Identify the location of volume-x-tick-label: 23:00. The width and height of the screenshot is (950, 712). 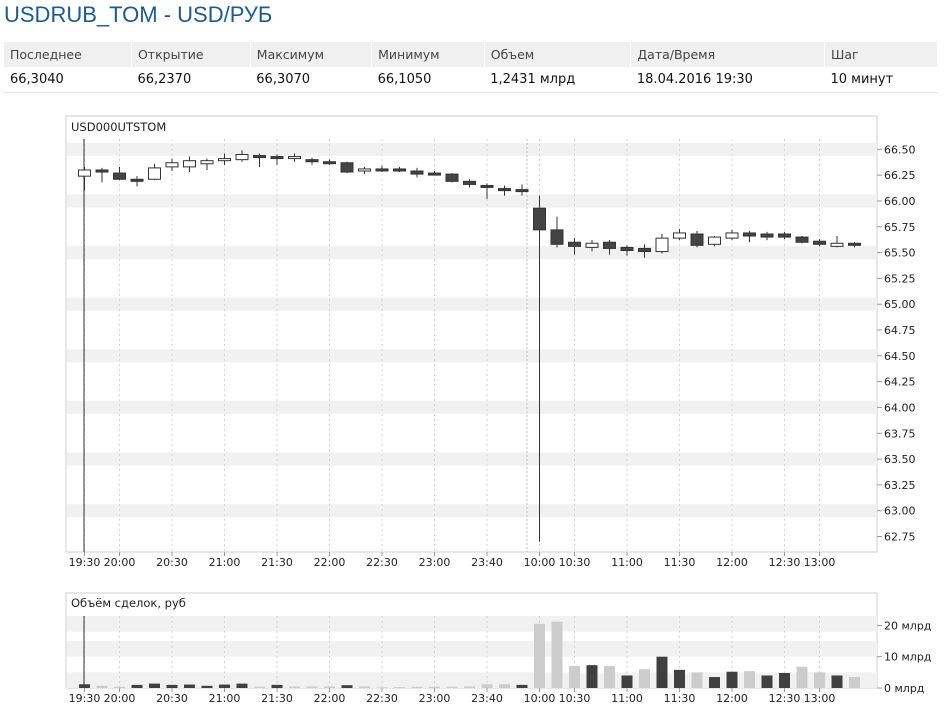
(435, 698).